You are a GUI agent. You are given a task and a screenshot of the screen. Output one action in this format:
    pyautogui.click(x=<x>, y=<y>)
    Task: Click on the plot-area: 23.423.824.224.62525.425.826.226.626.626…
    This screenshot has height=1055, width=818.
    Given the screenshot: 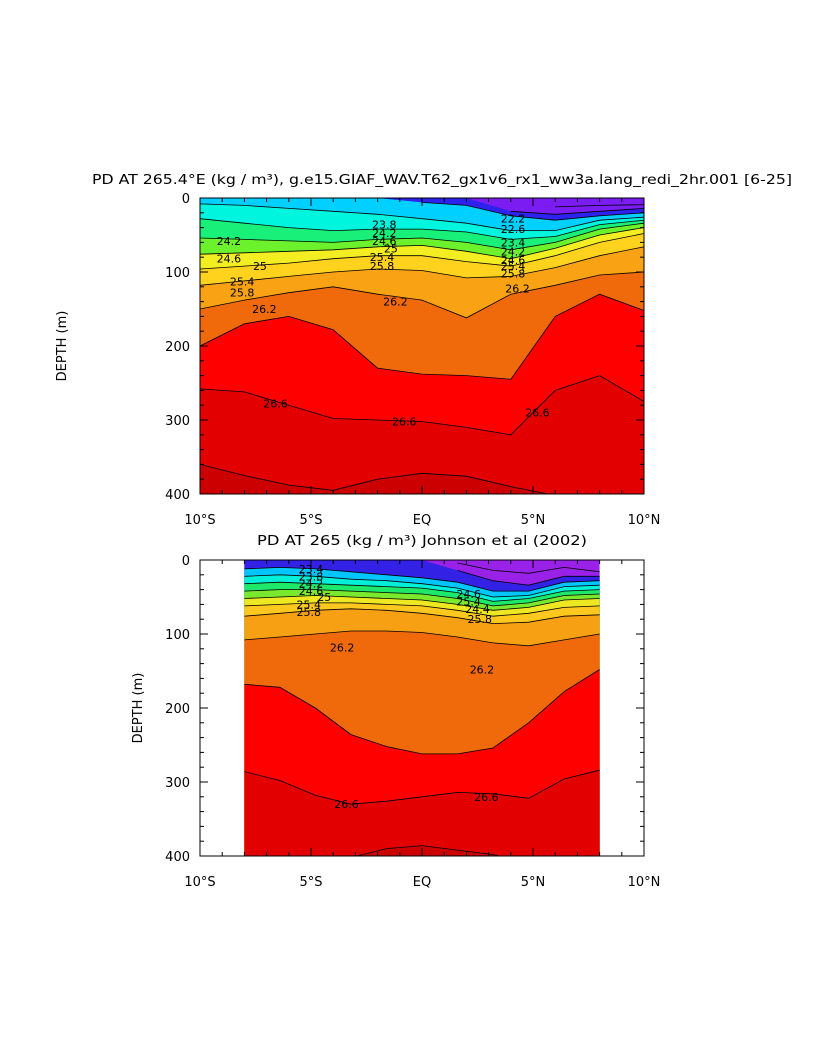 What is the action you would take?
    pyautogui.click(x=422, y=708)
    